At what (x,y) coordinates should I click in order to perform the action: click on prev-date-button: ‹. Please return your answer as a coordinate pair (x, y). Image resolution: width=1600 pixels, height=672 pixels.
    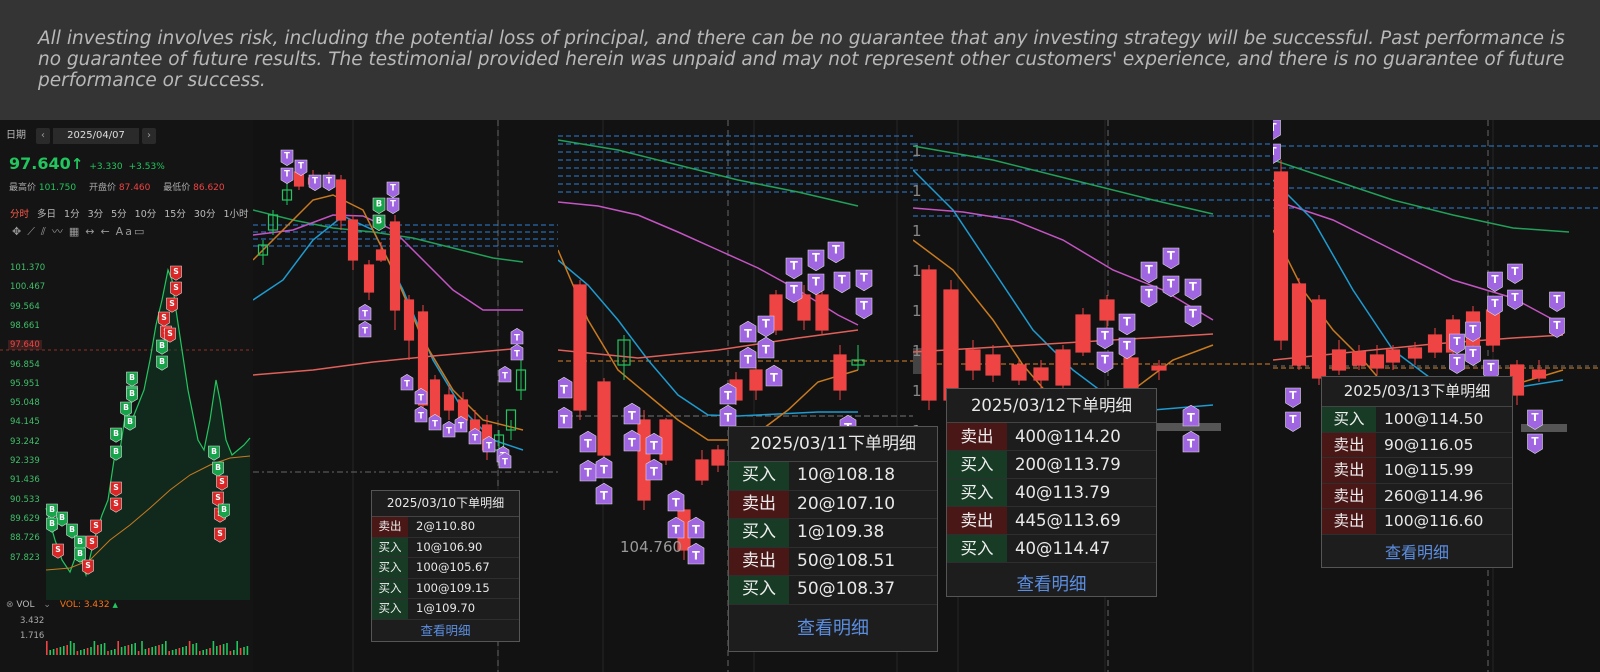
    Looking at the image, I should click on (43, 136).